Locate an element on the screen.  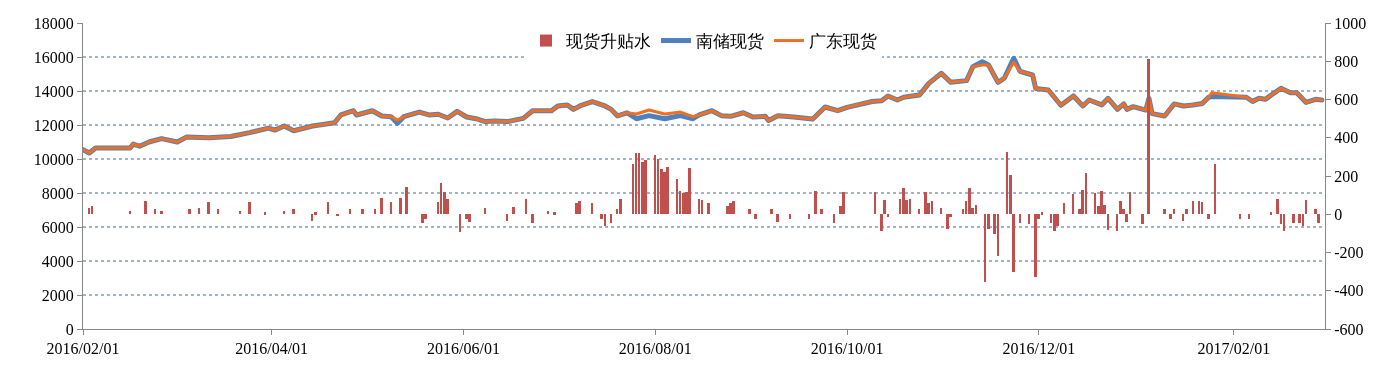
y-tick-label: 16000 is located at coordinates (53, 57).